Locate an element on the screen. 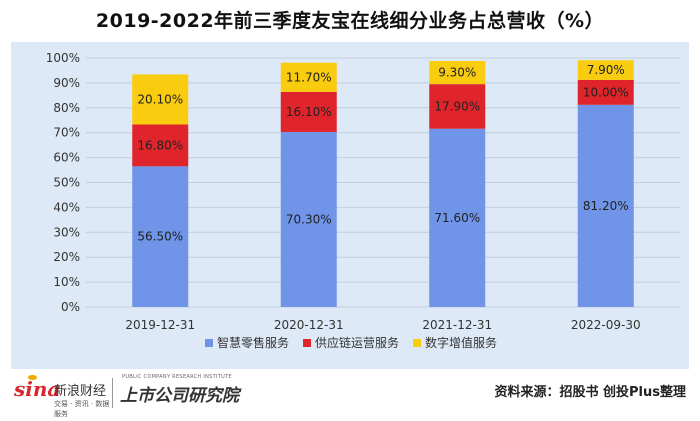  source-note: 资料来源：招股书 创投Plus整理 is located at coordinates (590, 392).